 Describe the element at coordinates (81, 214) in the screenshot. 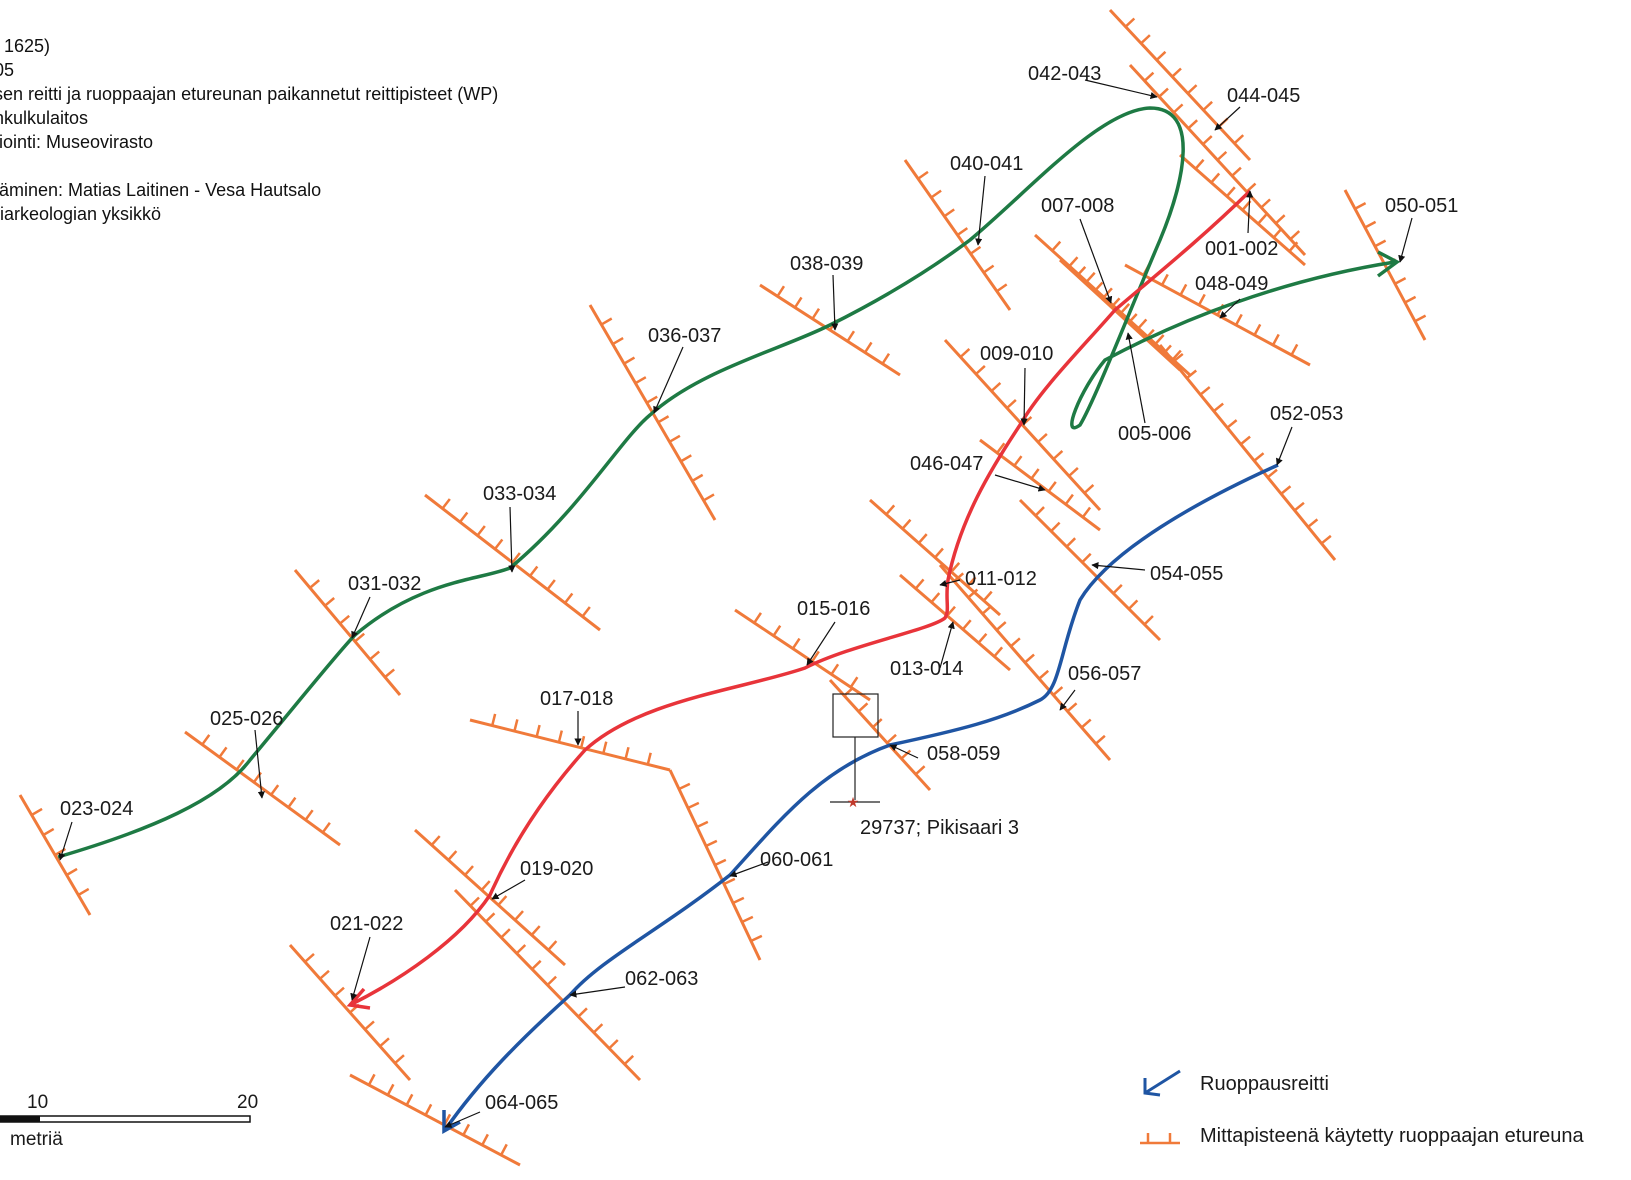

I see `info-line: riarkeologian yksikkö` at that location.